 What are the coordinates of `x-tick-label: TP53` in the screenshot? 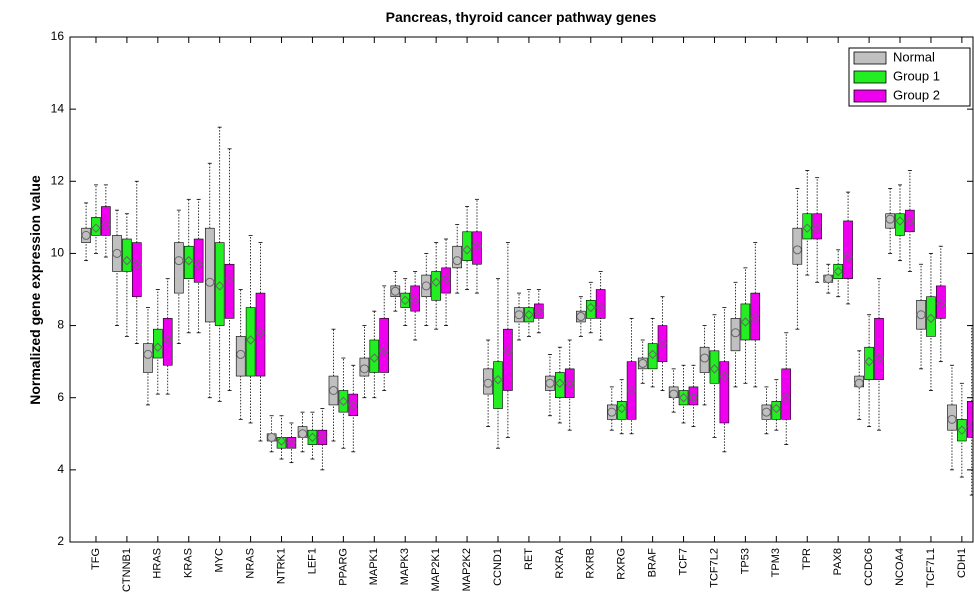 It's located at (745, 561).